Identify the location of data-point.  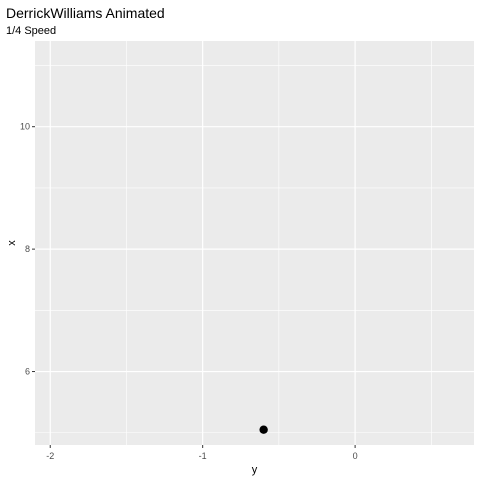
(263, 429).